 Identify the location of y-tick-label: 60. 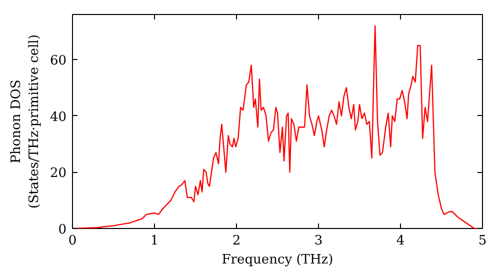
(58, 61).